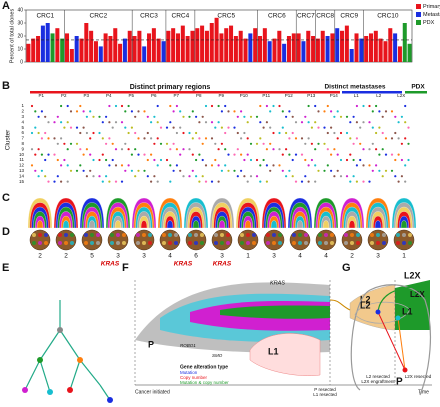  I want to click on cluster-label: 3, so click(22, 116).